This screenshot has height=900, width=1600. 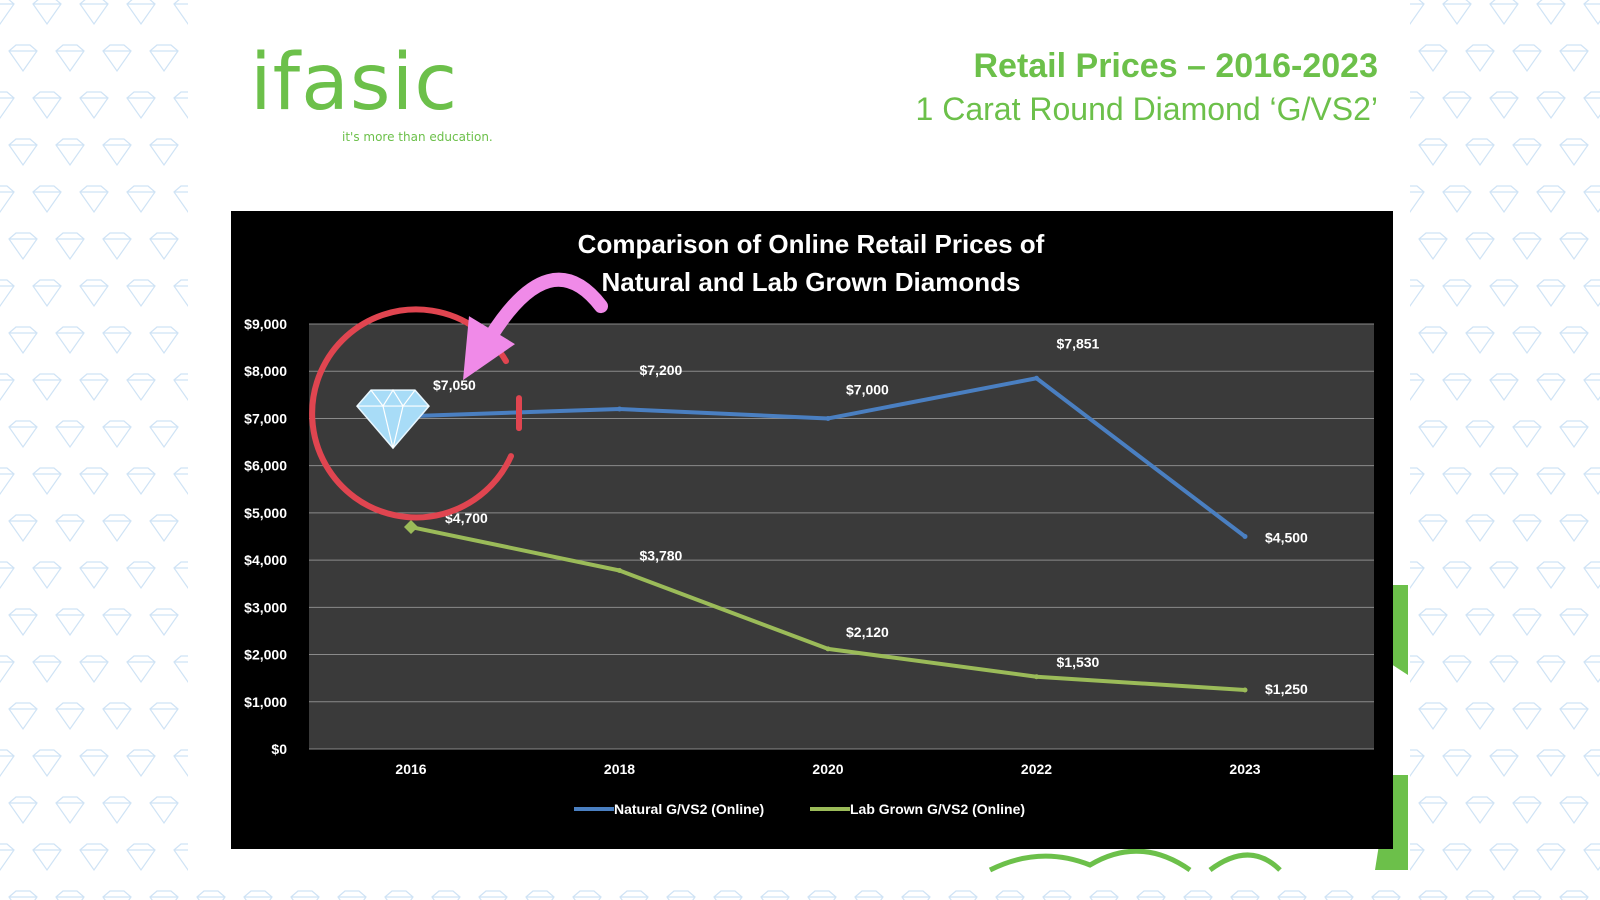 I want to click on pink-arrow-icon, so click(x=535, y=326).